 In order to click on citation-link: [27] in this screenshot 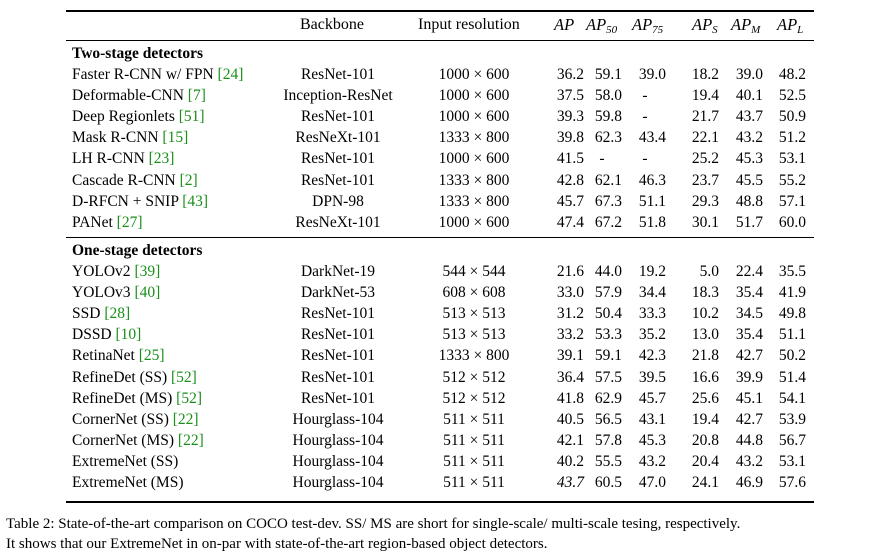, I will do `click(129, 222)`.